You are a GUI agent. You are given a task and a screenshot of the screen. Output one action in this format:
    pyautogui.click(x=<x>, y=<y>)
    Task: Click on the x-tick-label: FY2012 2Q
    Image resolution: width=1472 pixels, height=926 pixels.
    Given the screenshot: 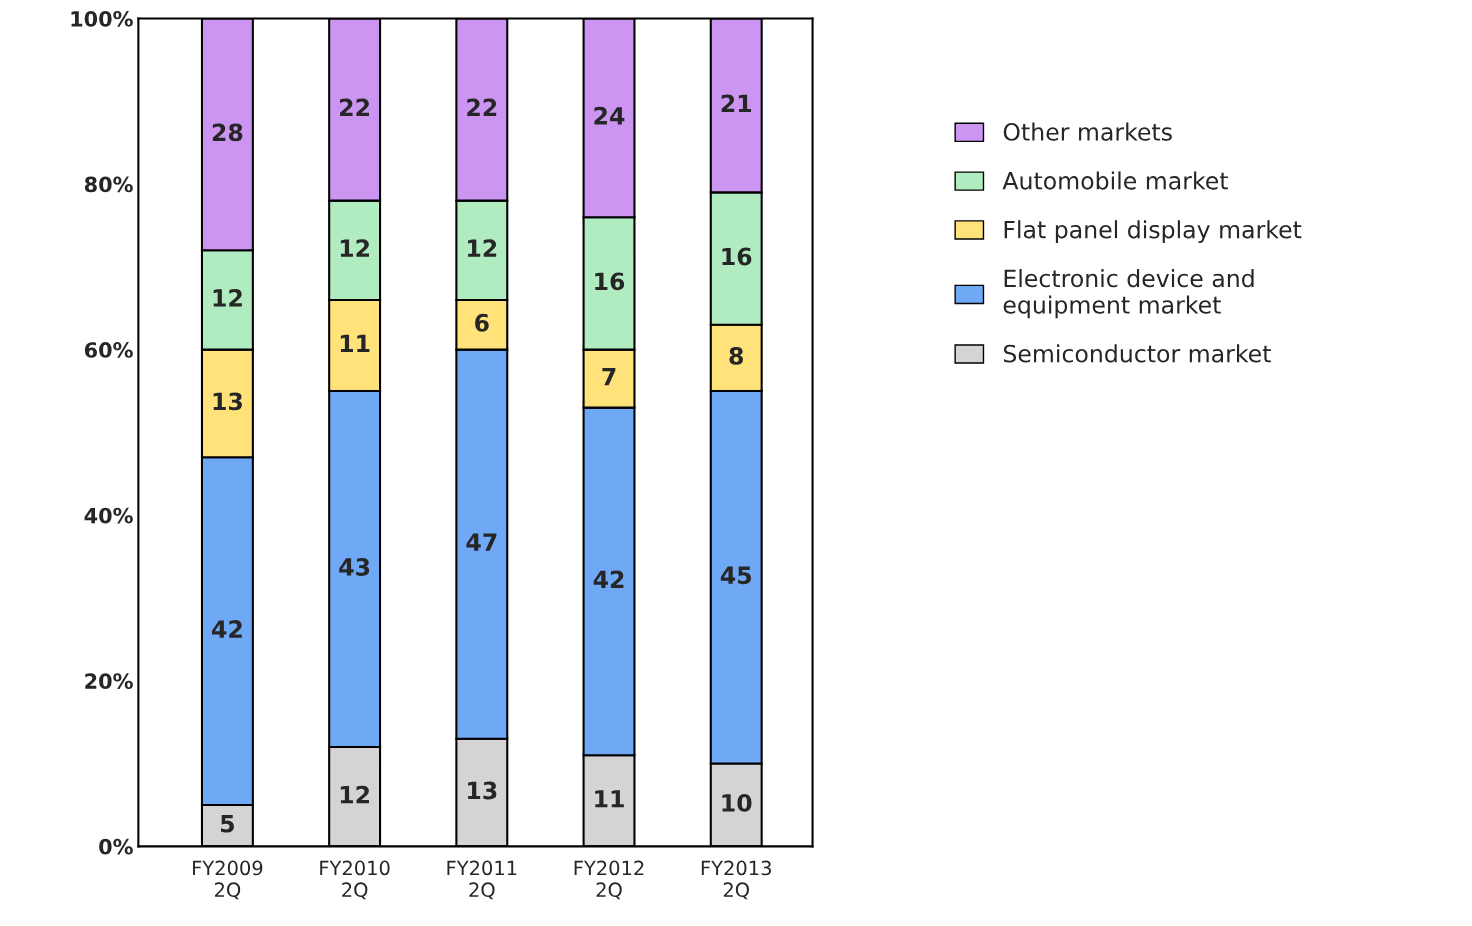 What is the action you would take?
    pyautogui.click(x=609, y=880)
    